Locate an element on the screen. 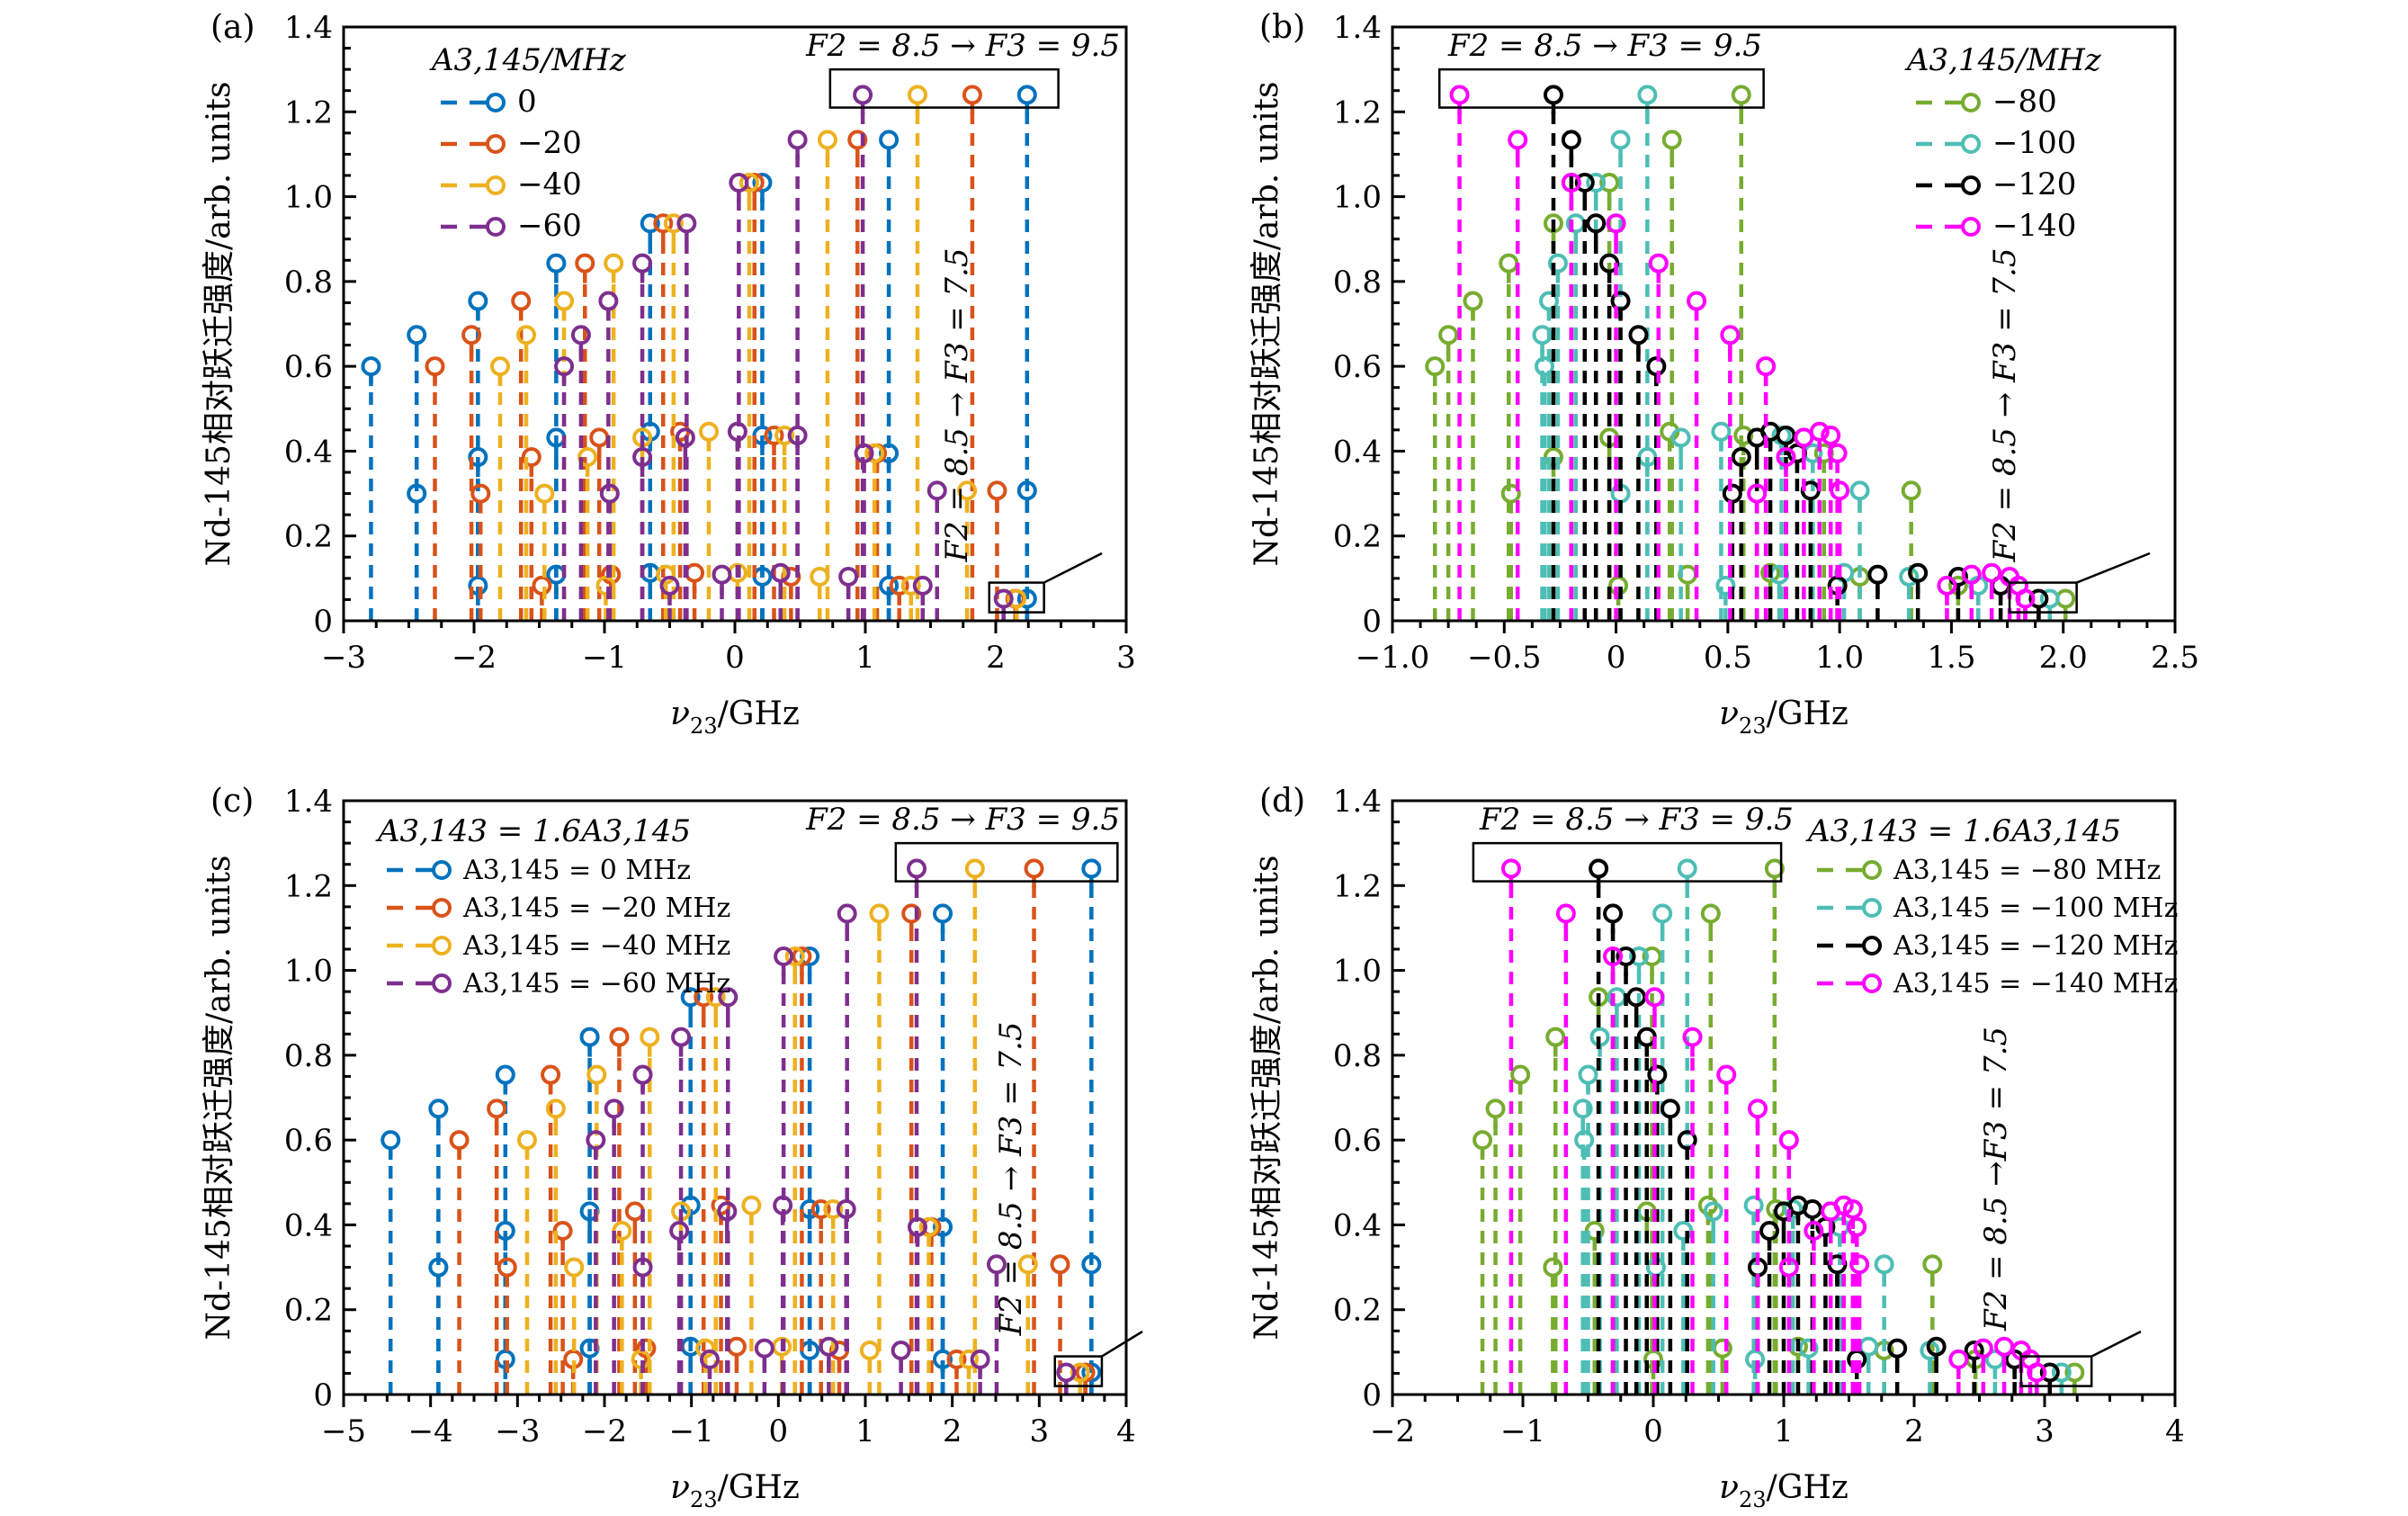 The image size is (2408, 1516). x-tick-label: −1 is located at coordinates (691, 1431).